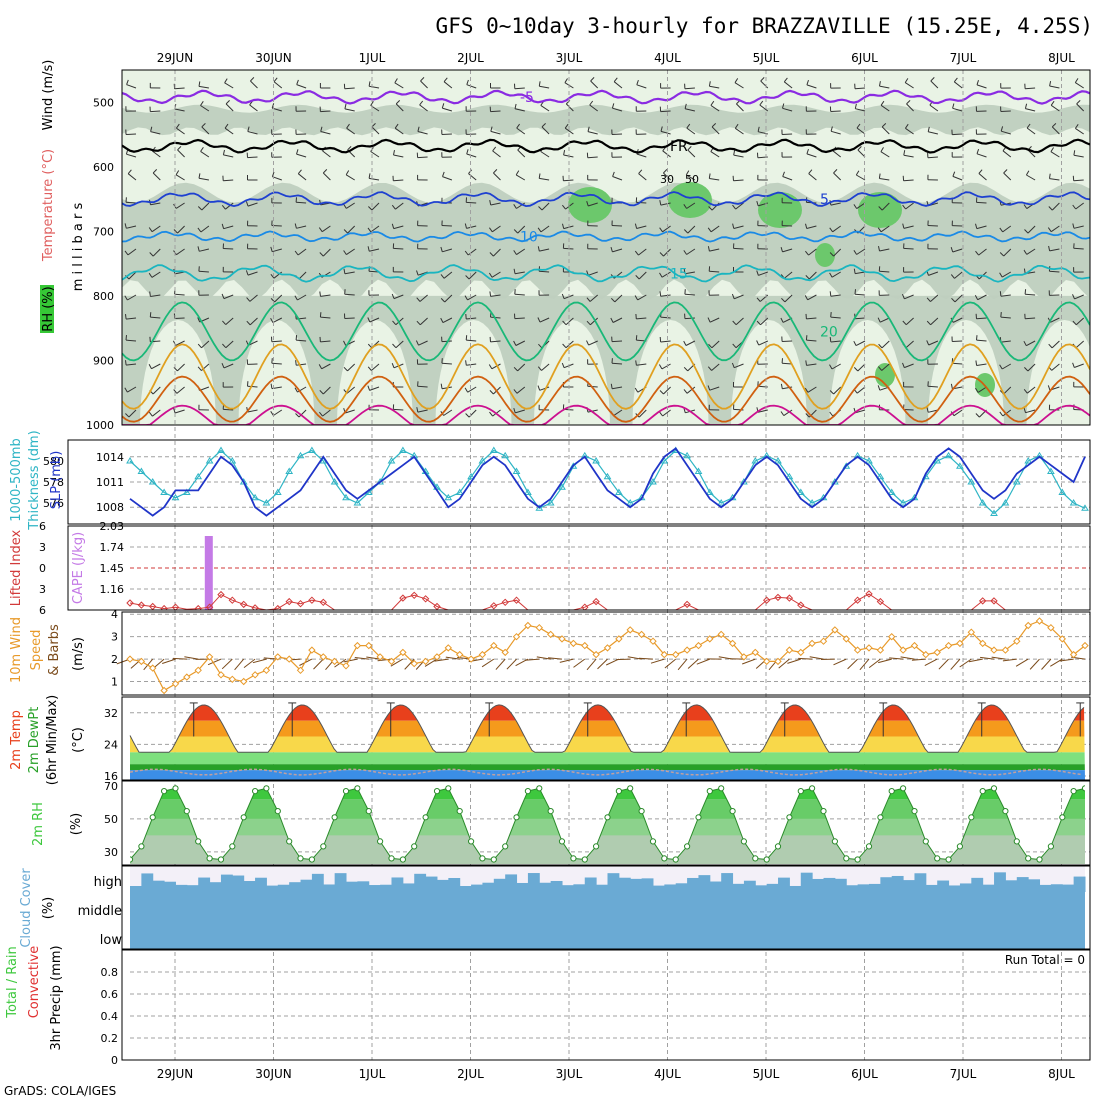 This screenshot has width=1100, height=1100. What do you see at coordinates (78, 568) in the screenshot?
I see `cape-label: CAPE (J/kg)` at bounding box center [78, 568].